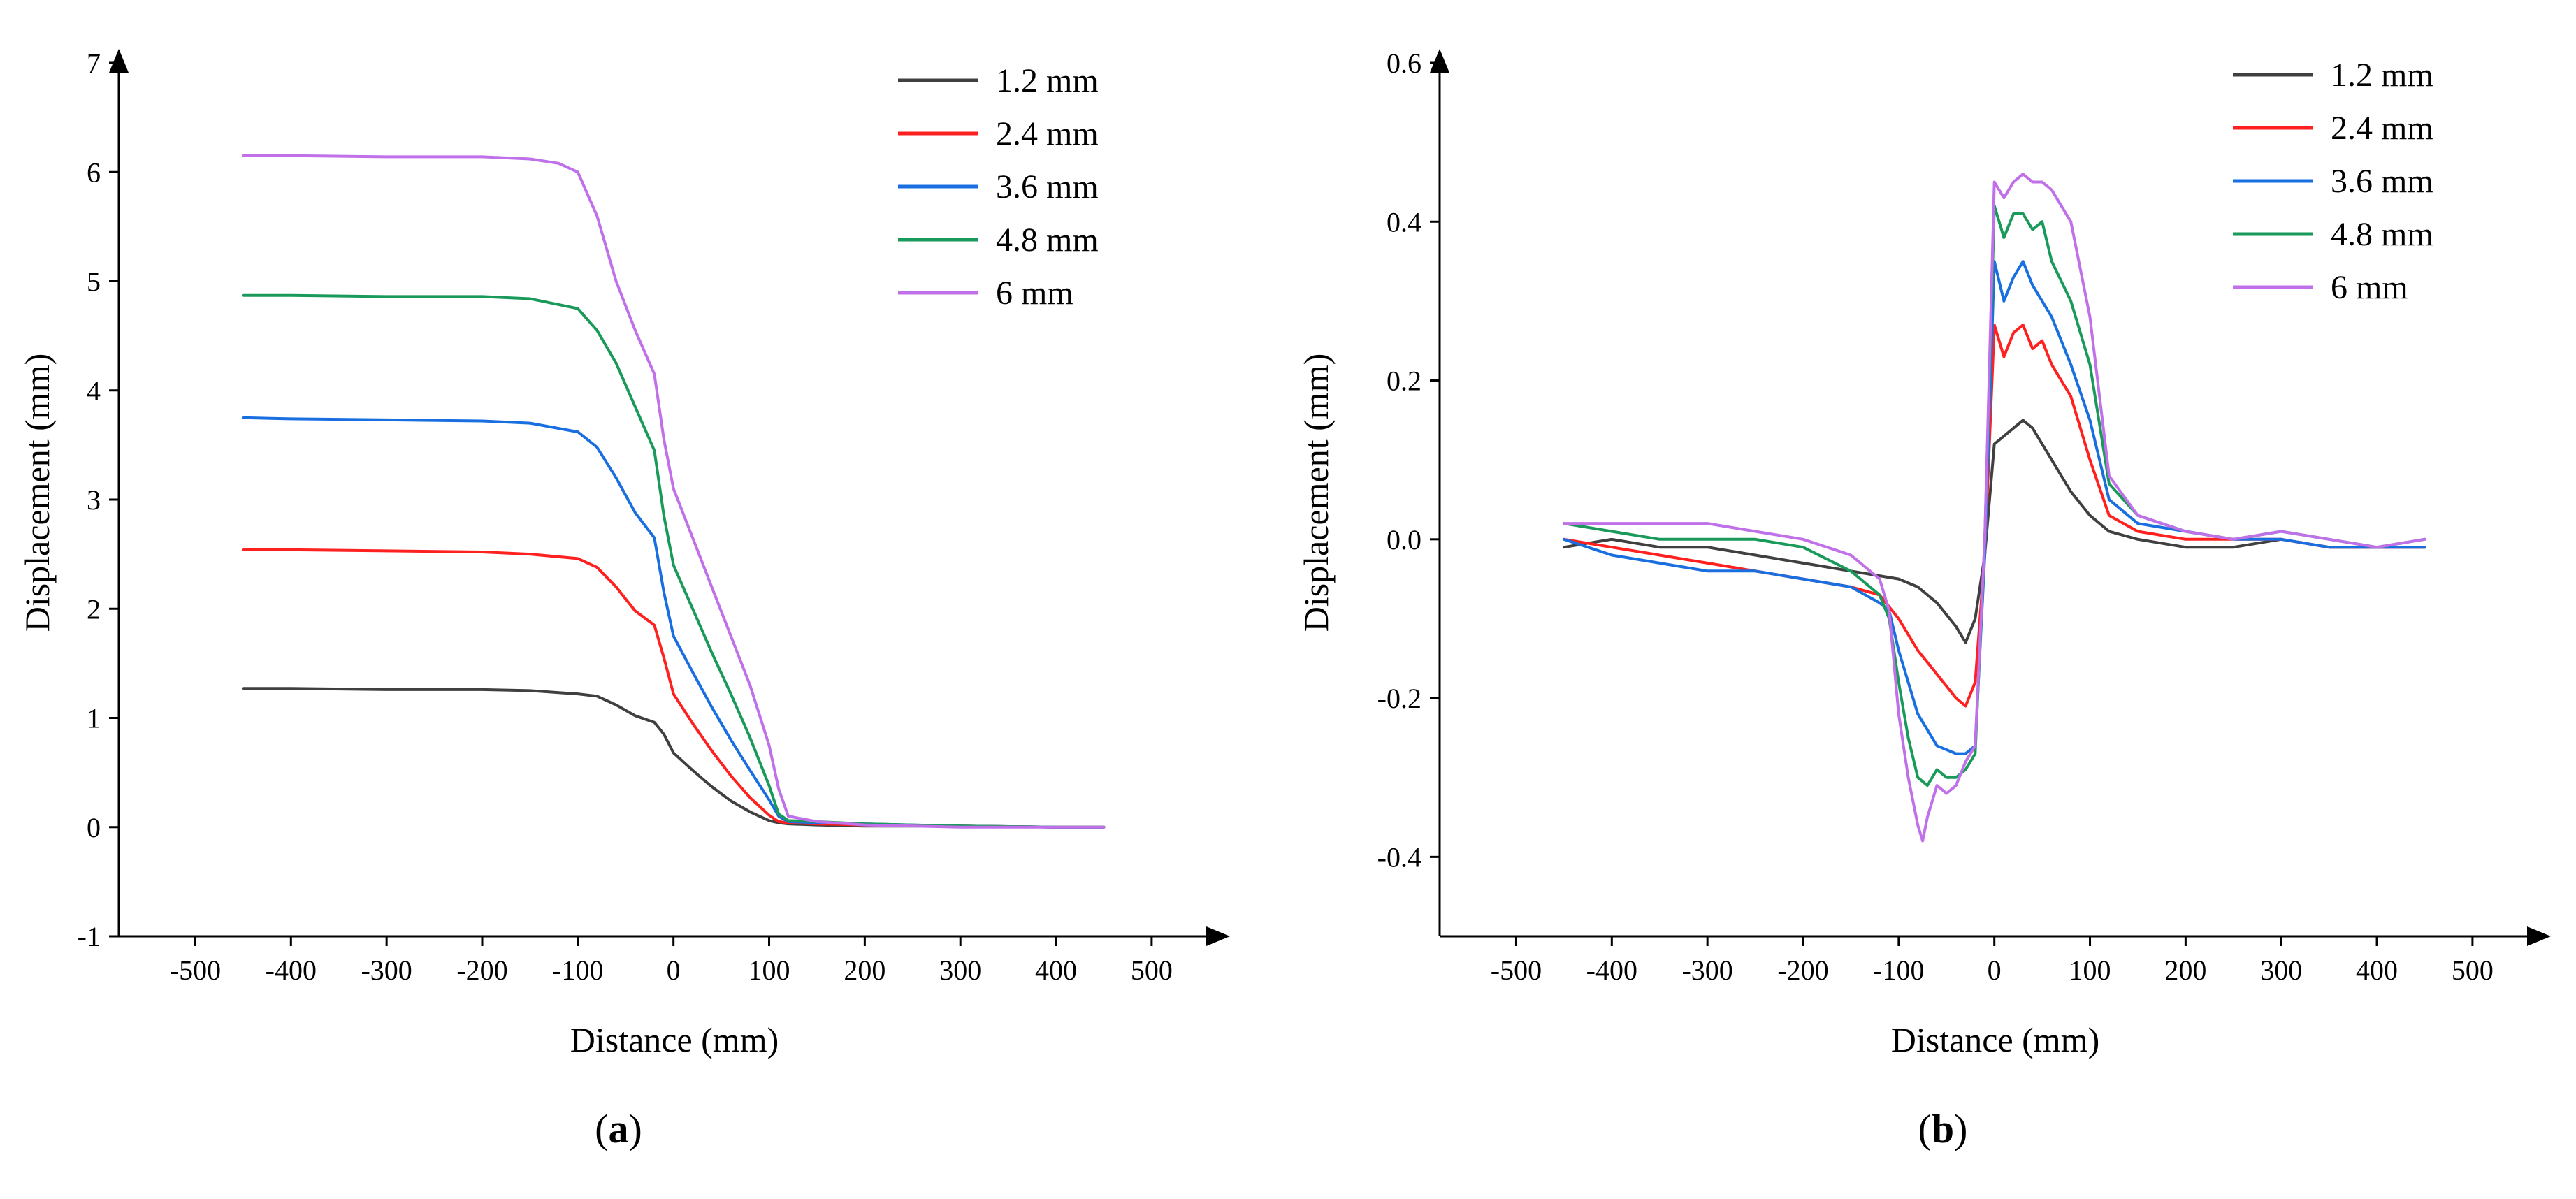  What do you see at coordinates (94, 718) in the screenshot?
I see `y-tick-label: 1` at bounding box center [94, 718].